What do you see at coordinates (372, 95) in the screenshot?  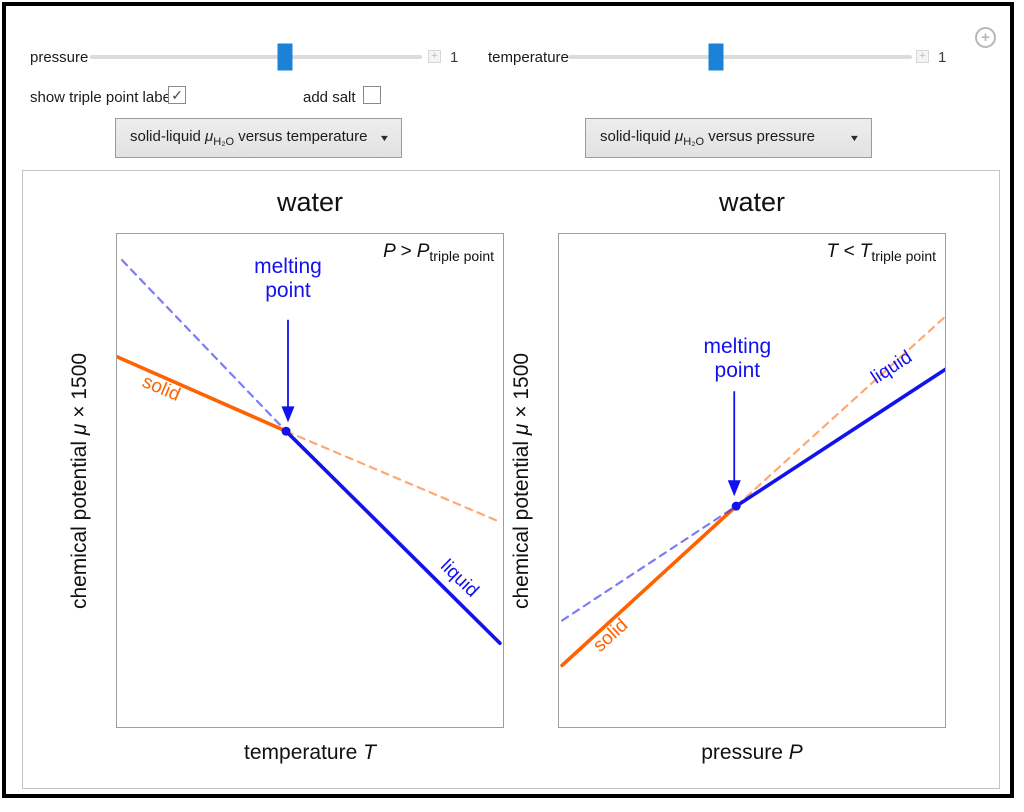 I see `add-salt-checkbox` at bounding box center [372, 95].